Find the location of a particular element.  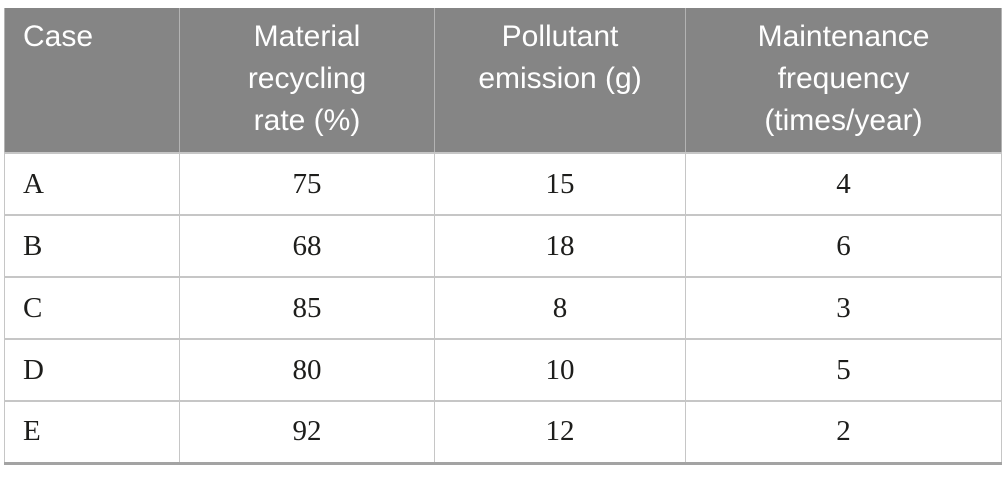

table-row: D 80 10 5 is located at coordinates (503, 370).